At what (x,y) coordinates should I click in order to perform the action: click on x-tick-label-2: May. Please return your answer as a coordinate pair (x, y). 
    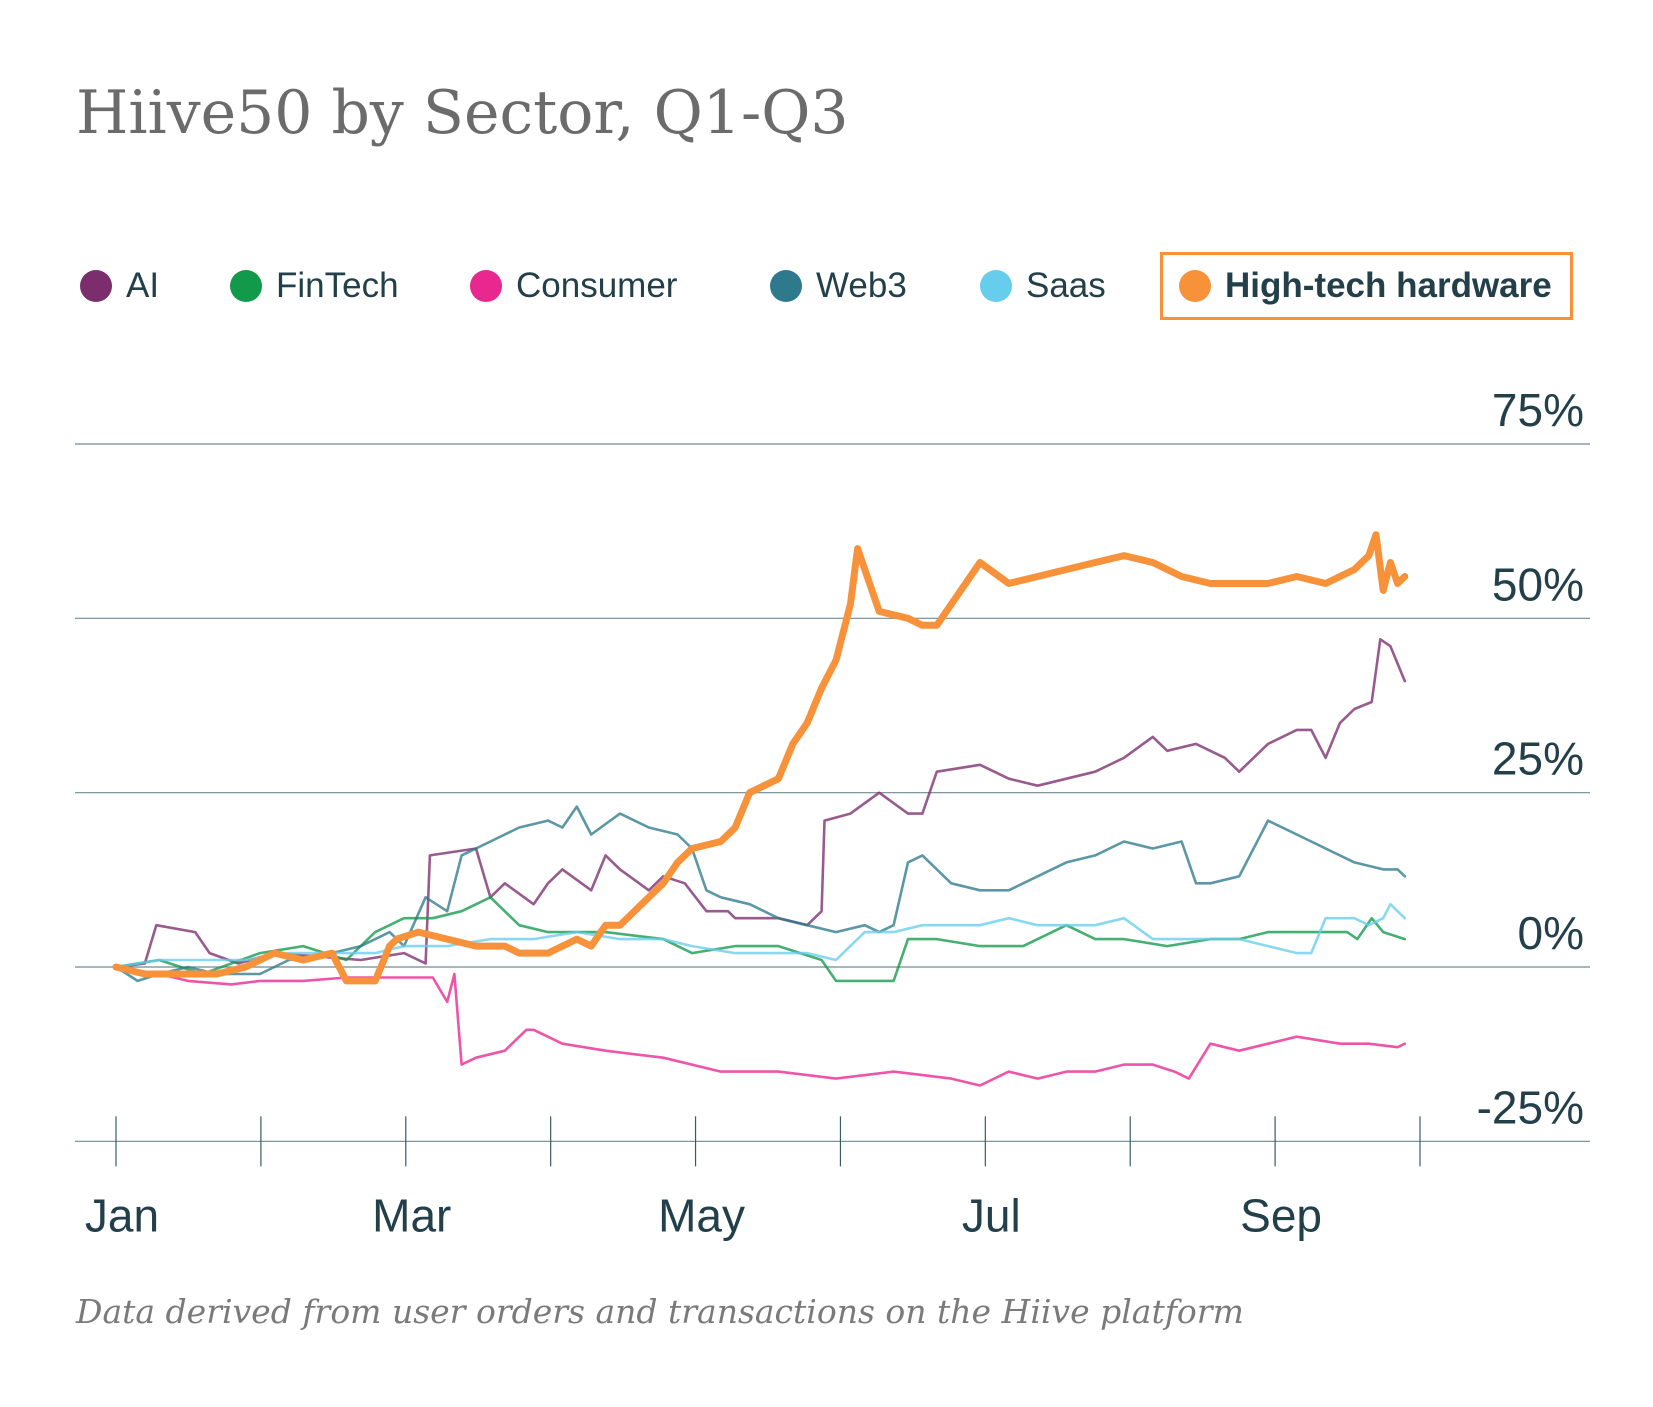
    Looking at the image, I should click on (701, 1215).